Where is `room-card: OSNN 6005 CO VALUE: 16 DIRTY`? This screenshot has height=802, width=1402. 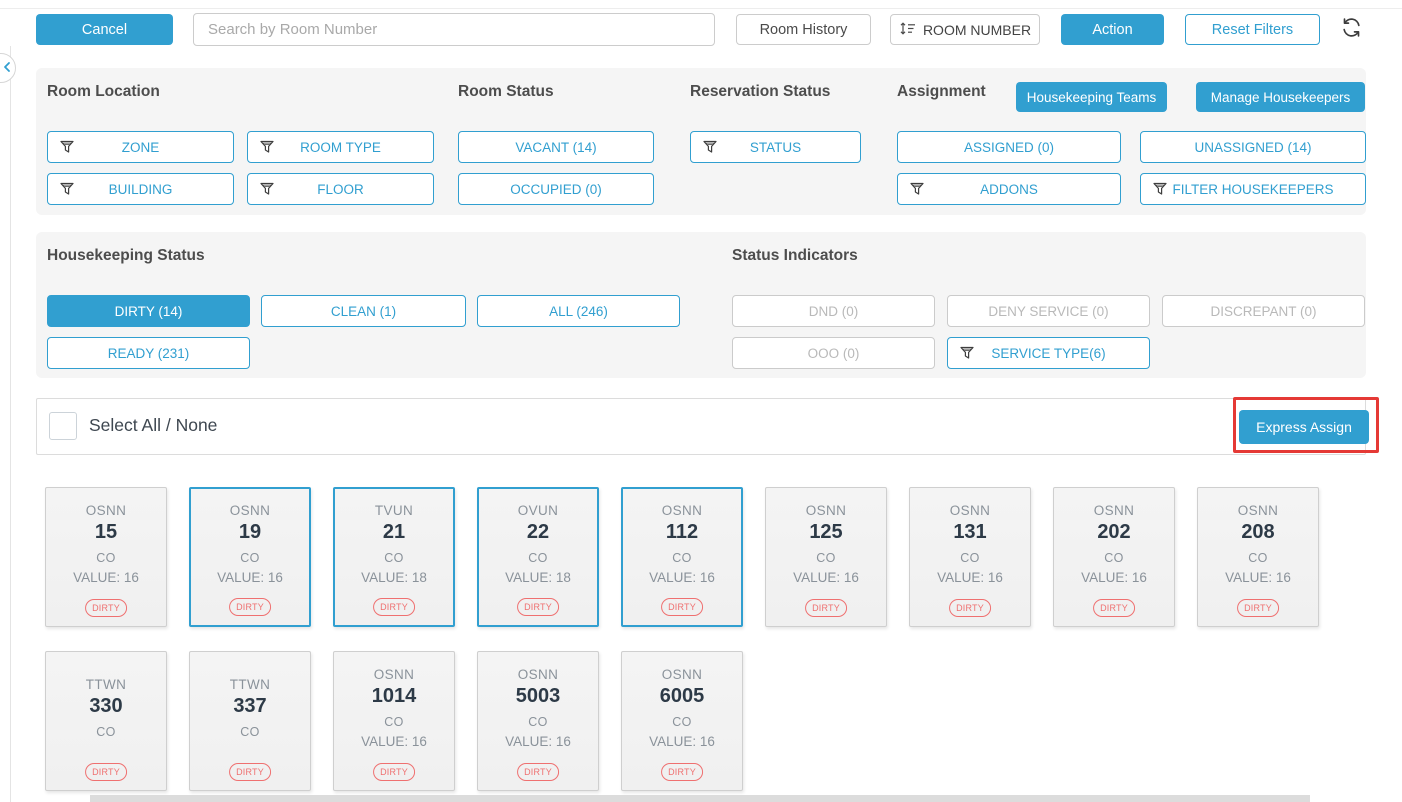 room-card: OSNN 6005 CO VALUE: 16 DIRTY is located at coordinates (682, 721).